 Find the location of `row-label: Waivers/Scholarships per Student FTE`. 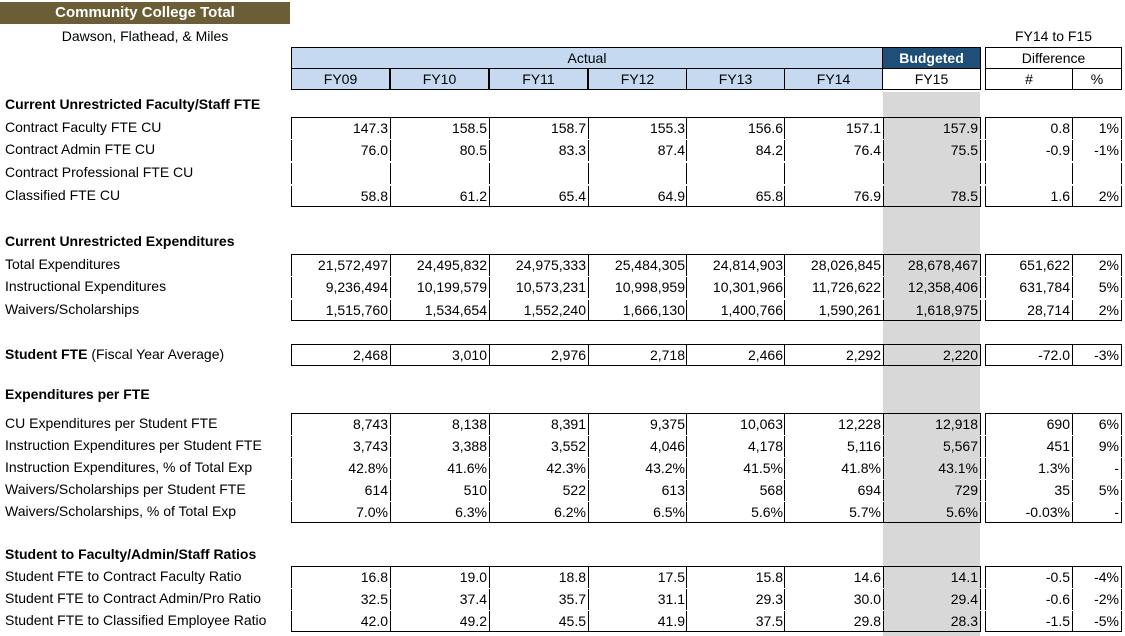

row-label: Waivers/Scholarships per Student FTE is located at coordinates (125, 489).